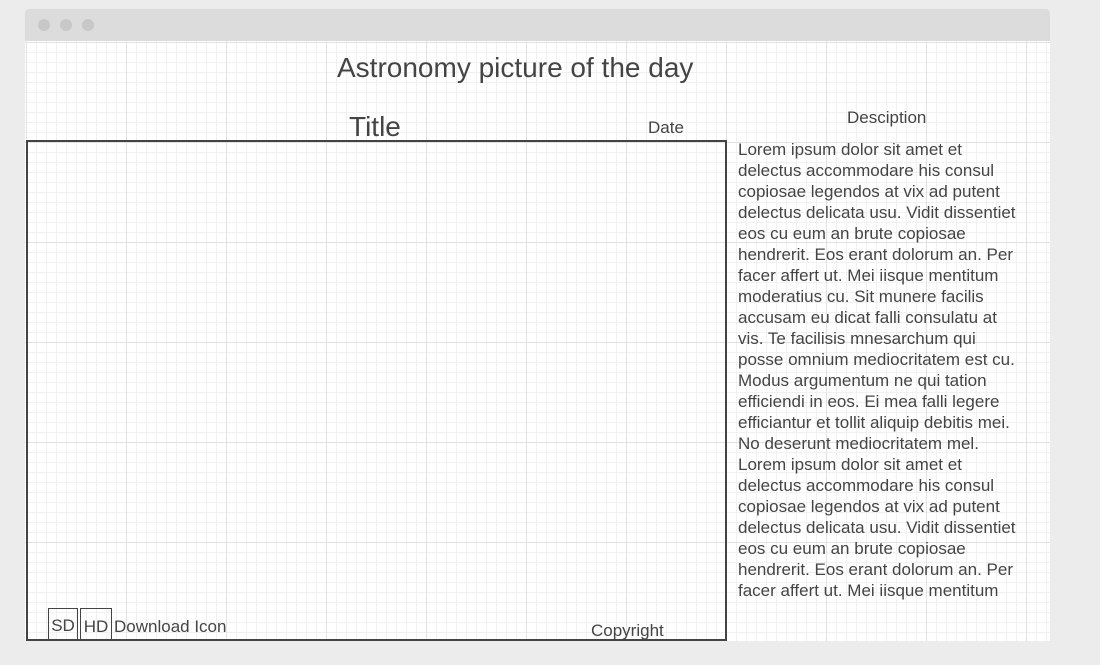 This screenshot has width=1100, height=665. Describe the element at coordinates (867, 317) in the screenshot. I see `description-line: accusam eu dicat falli consulatu at` at that location.